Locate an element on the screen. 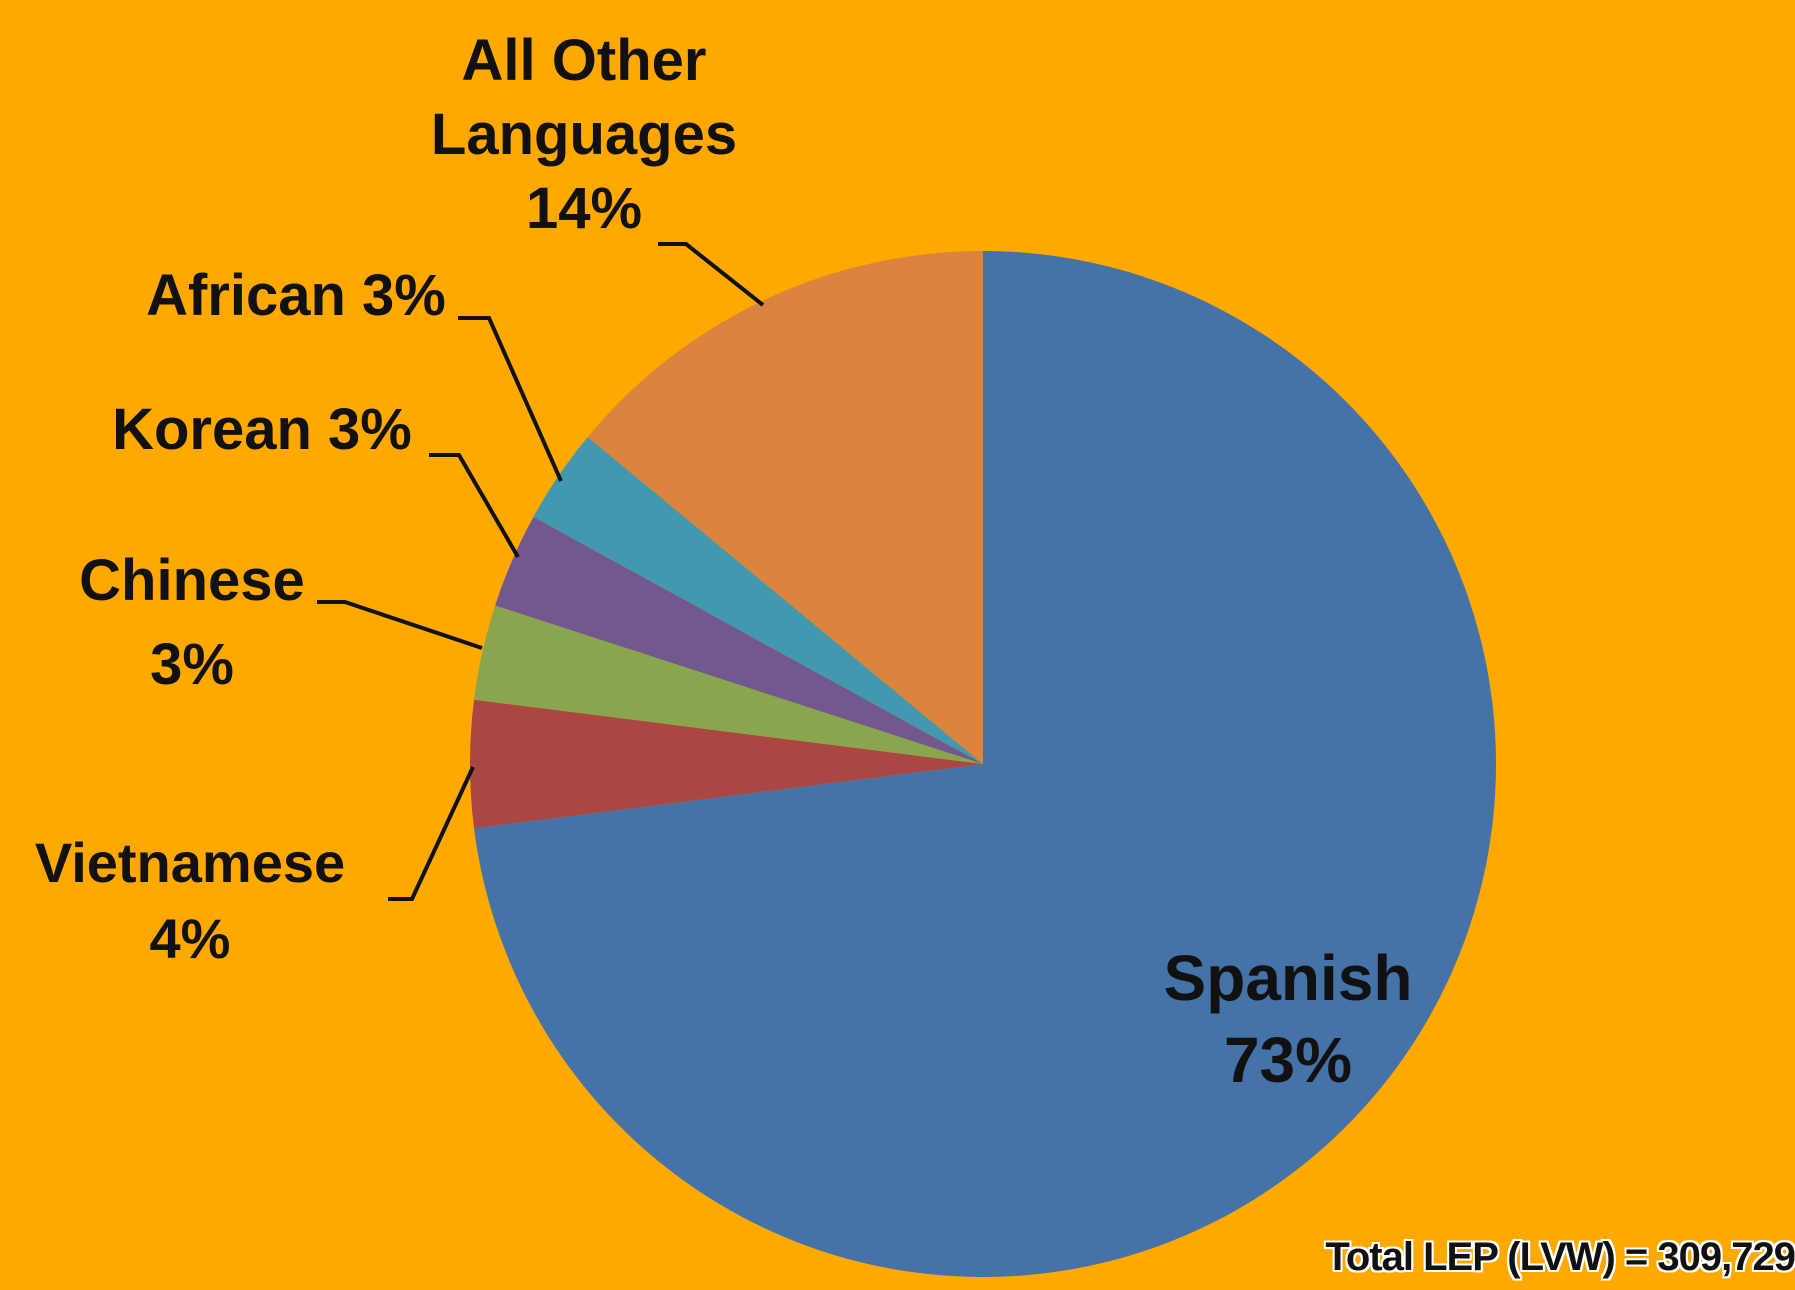 The image size is (1795, 1290). total-annotation: Total LEP (LVW) = 309,729 is located at coordinates (1560, 1257).